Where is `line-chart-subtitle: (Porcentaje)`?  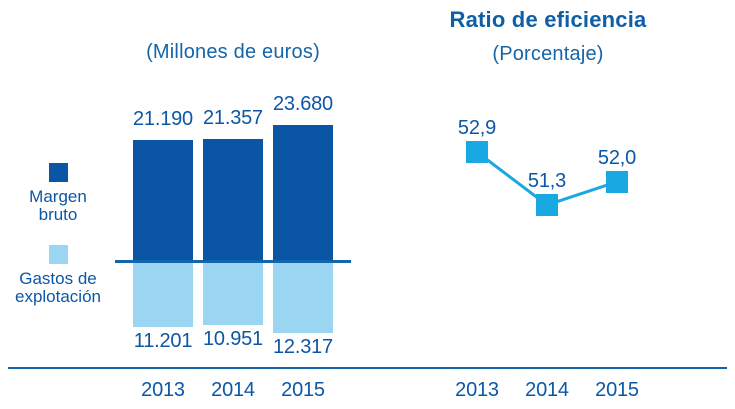 line-chart-subtitle: (Porcentaje) is located at coordinates (548, 54).